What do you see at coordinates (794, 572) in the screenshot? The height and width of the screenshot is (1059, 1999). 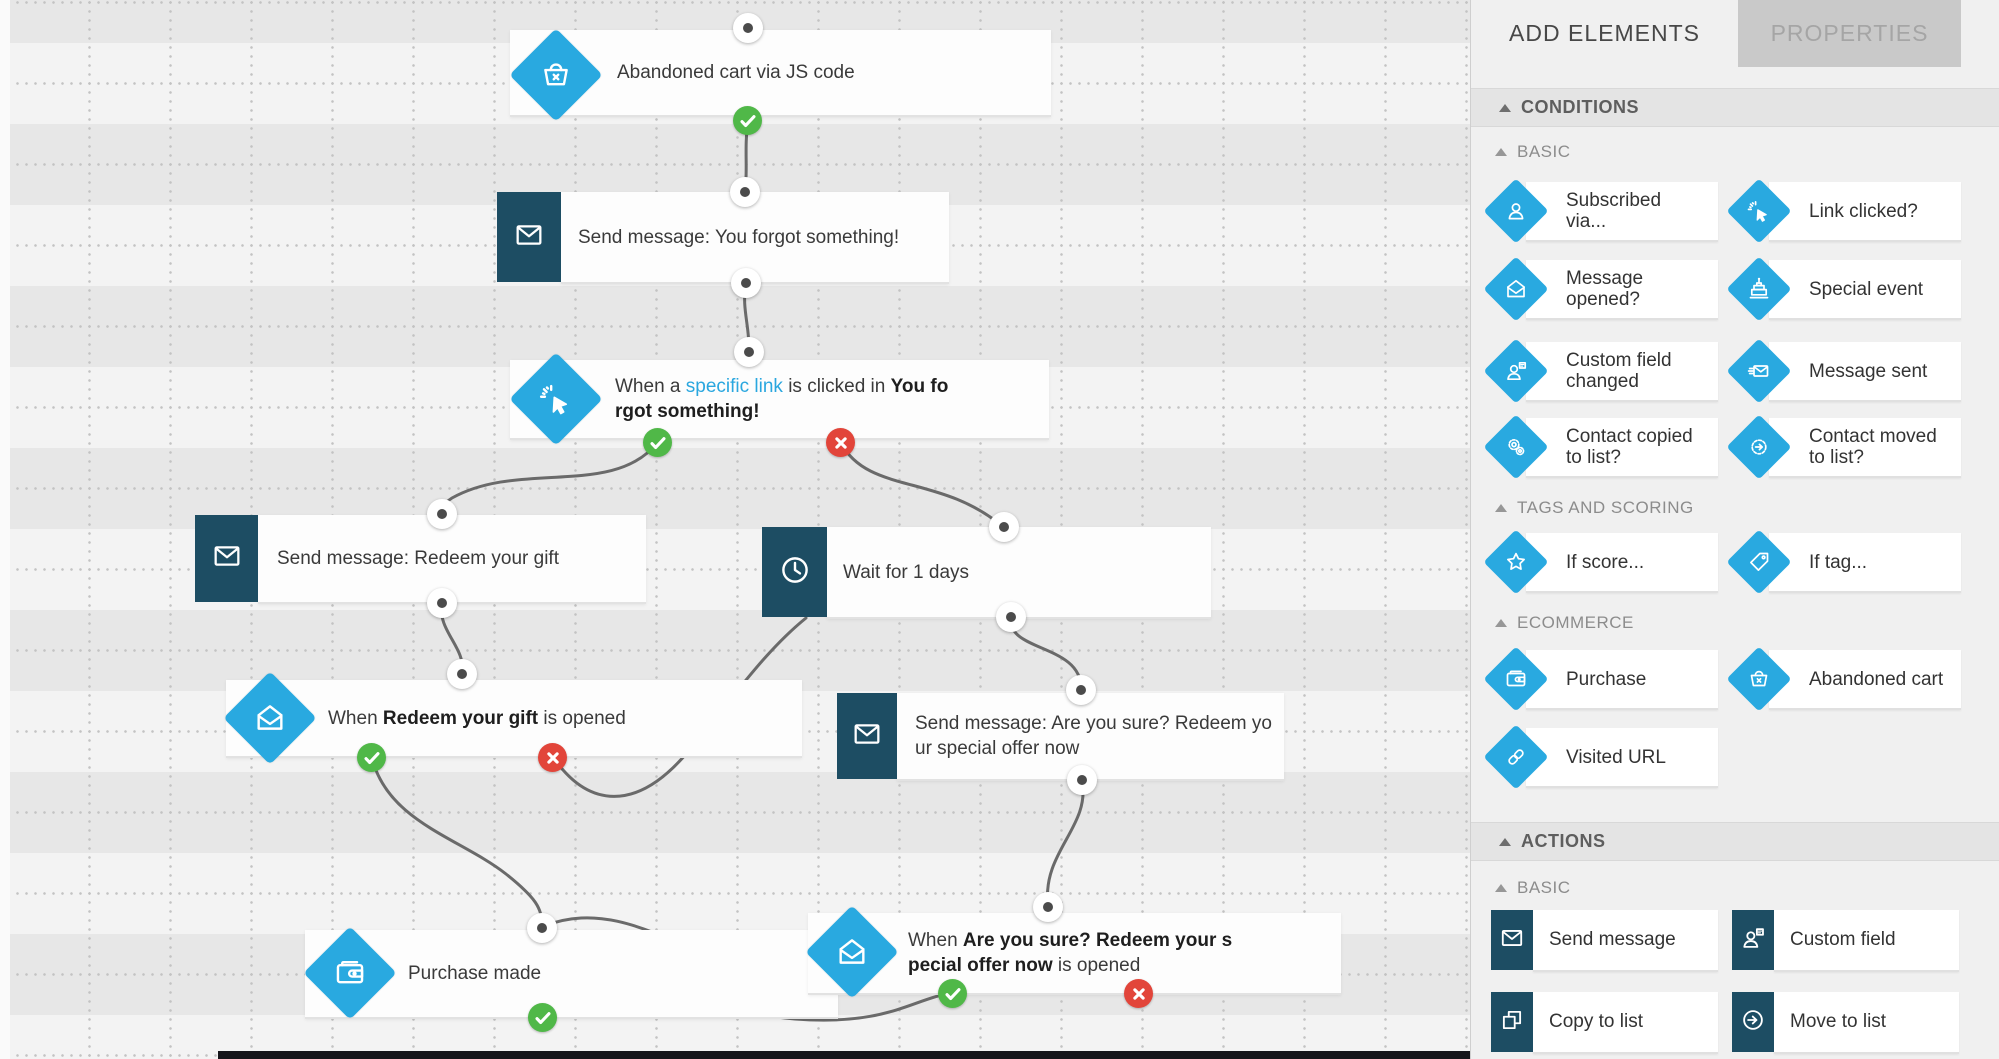 I see `node-wait-icon-box` at bounding box center [794, 572].